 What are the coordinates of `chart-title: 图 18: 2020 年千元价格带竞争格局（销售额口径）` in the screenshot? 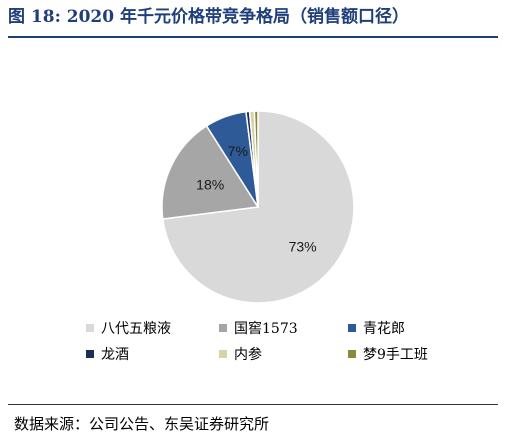 It's located at (209, 17).